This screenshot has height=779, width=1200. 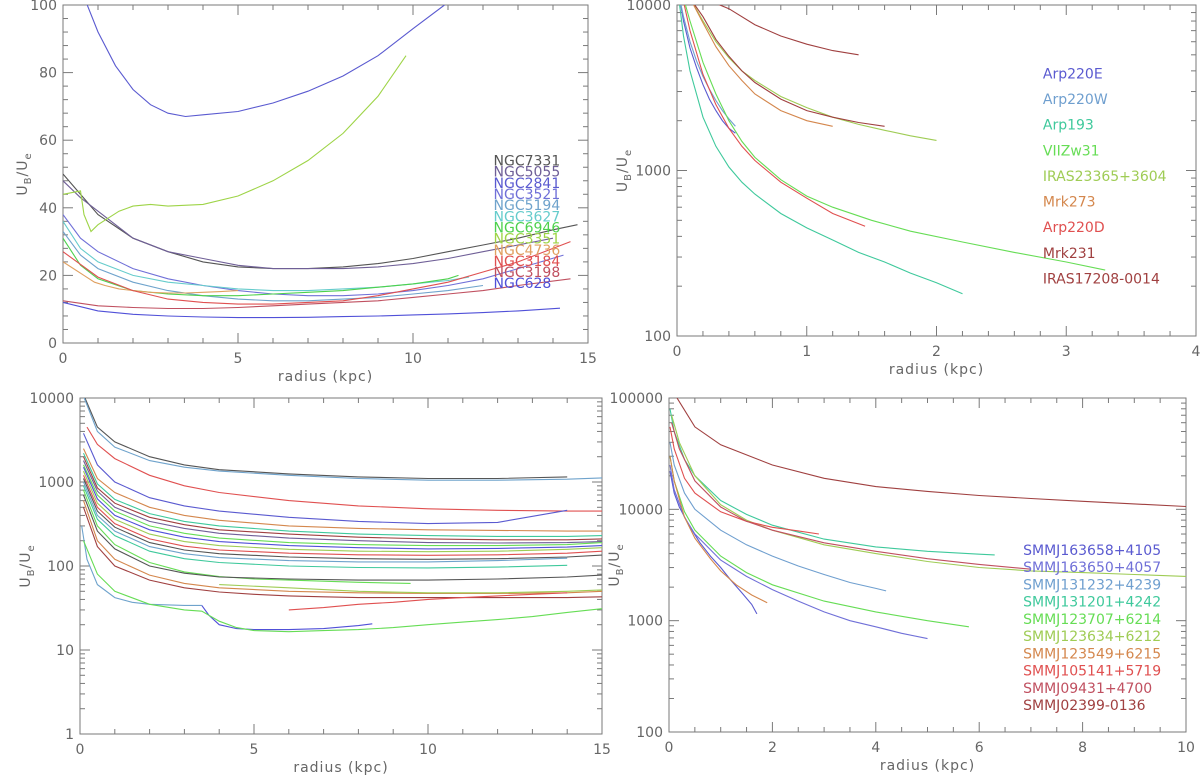 I want to click on series-line-s3, so click(x=344, y=469).